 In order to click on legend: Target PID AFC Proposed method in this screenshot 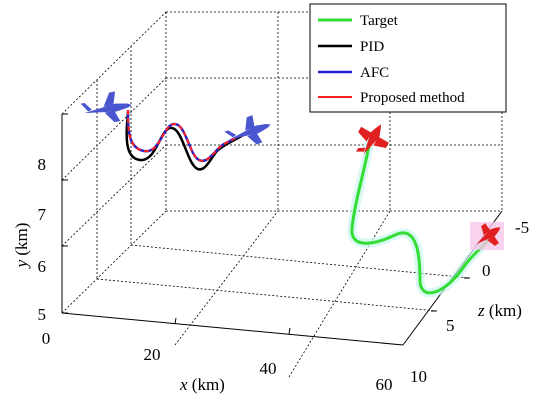, I will do `click(408, 58)`.